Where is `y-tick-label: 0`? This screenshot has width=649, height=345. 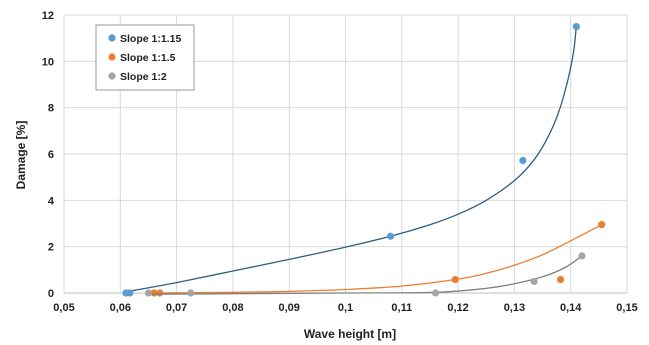 y-tick-label: 0 is located at coordinates (51, 294).